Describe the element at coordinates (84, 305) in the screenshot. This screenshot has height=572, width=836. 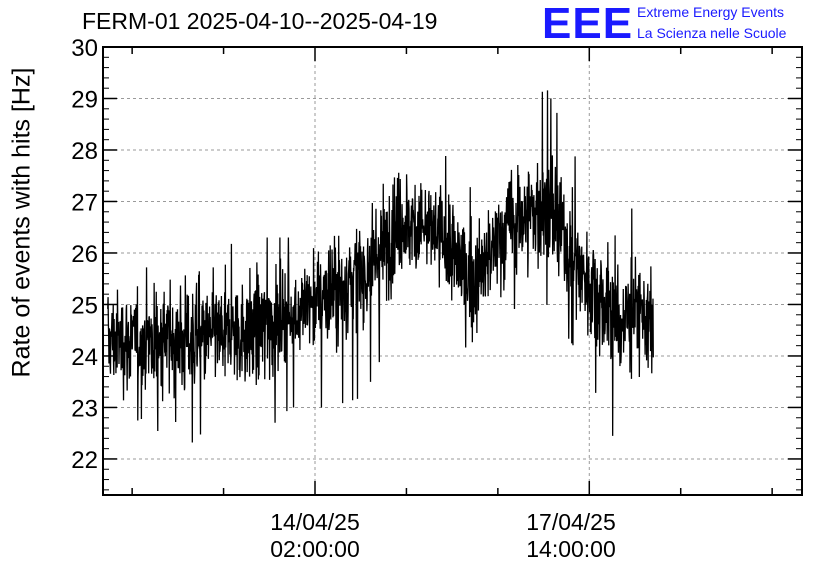
I see `y-tick-label: 25` at that location.